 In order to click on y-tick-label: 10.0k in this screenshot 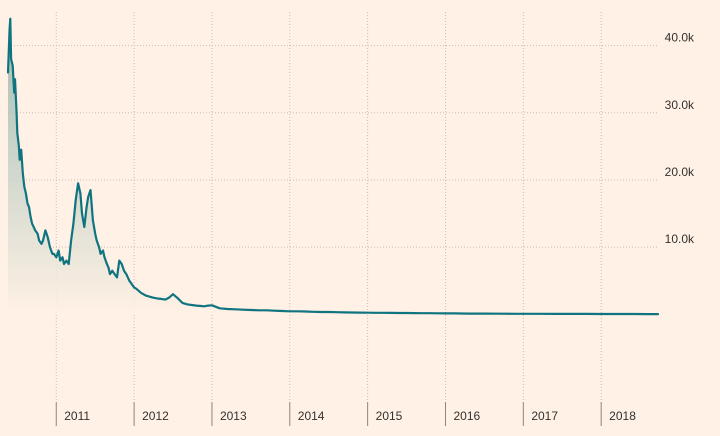, I will do `click(680, 239)`.